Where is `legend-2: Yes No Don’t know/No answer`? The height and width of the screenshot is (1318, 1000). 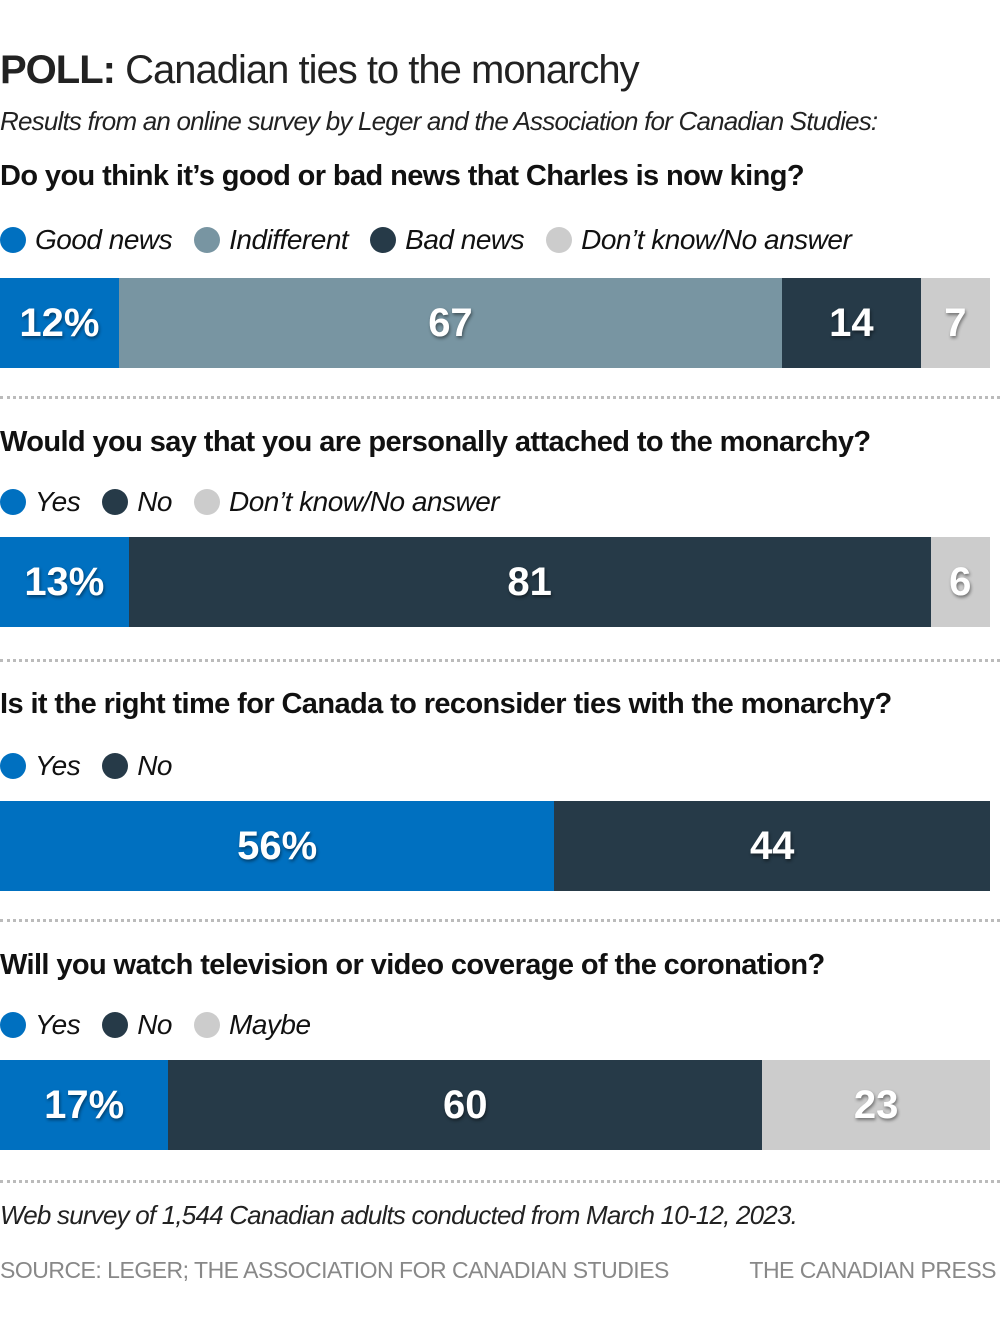 legend-2: Yes No Don’t know/No answer is located at coordinates (260, 502).